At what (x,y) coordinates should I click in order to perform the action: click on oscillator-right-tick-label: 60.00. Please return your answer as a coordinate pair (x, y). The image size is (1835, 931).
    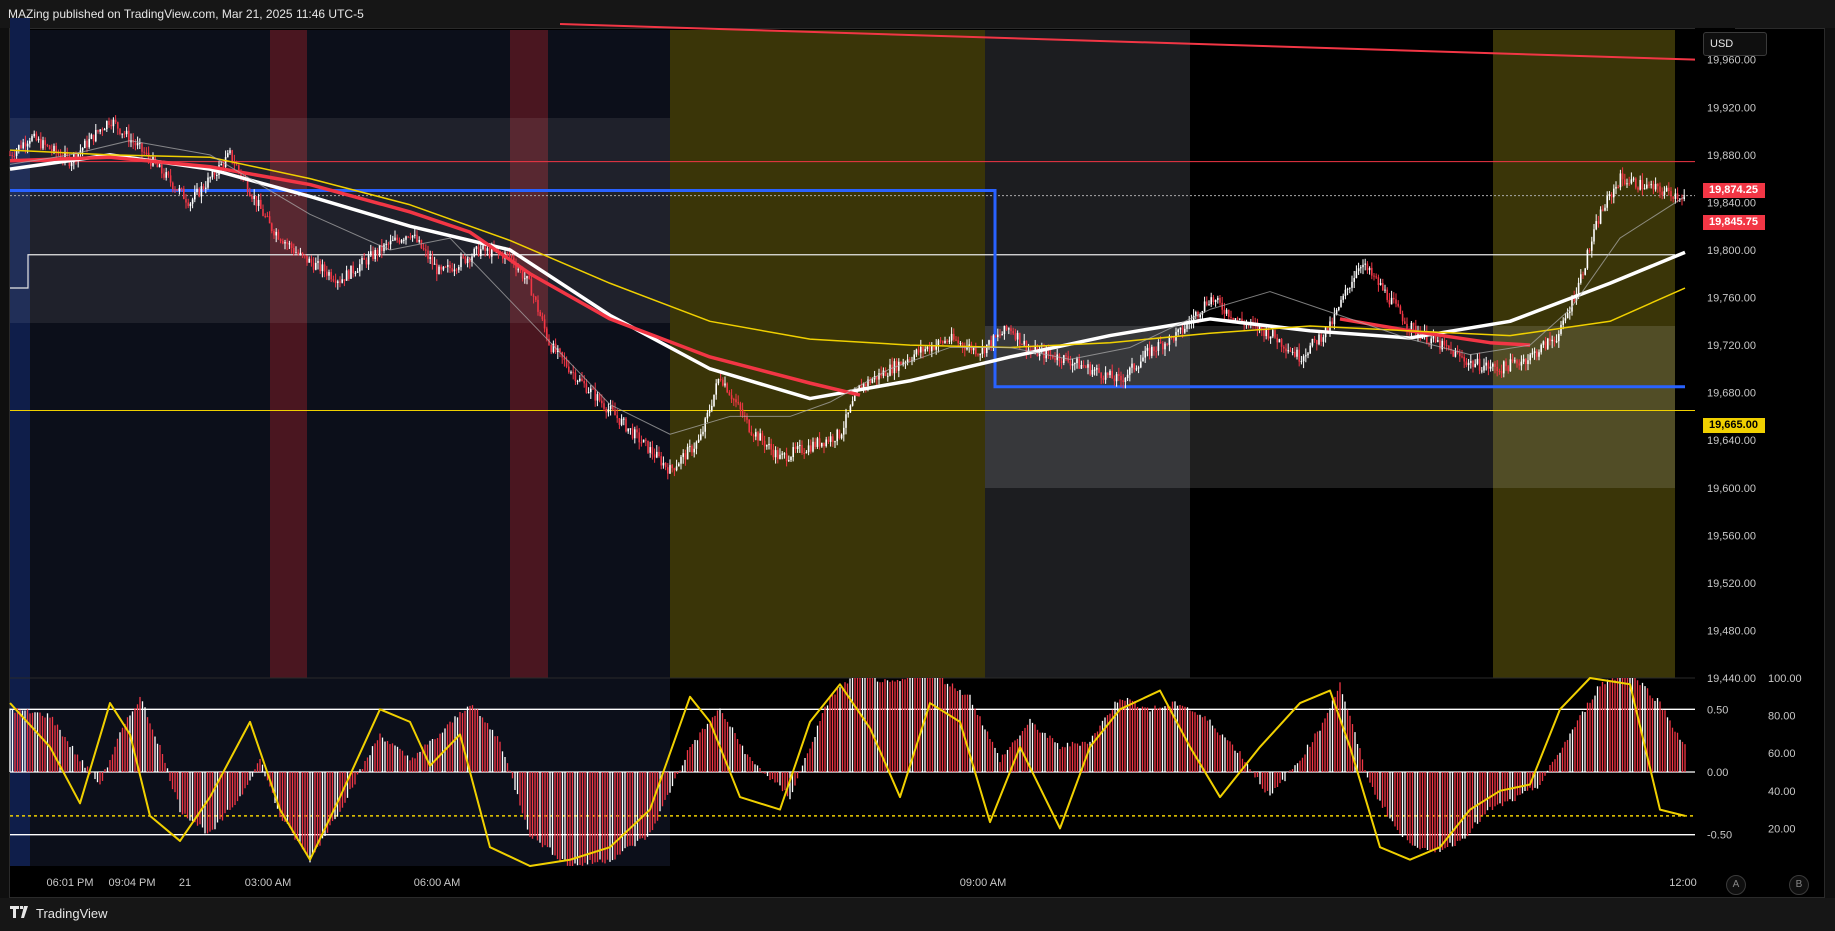
    Looking at the image, I should click on (1782, 754).